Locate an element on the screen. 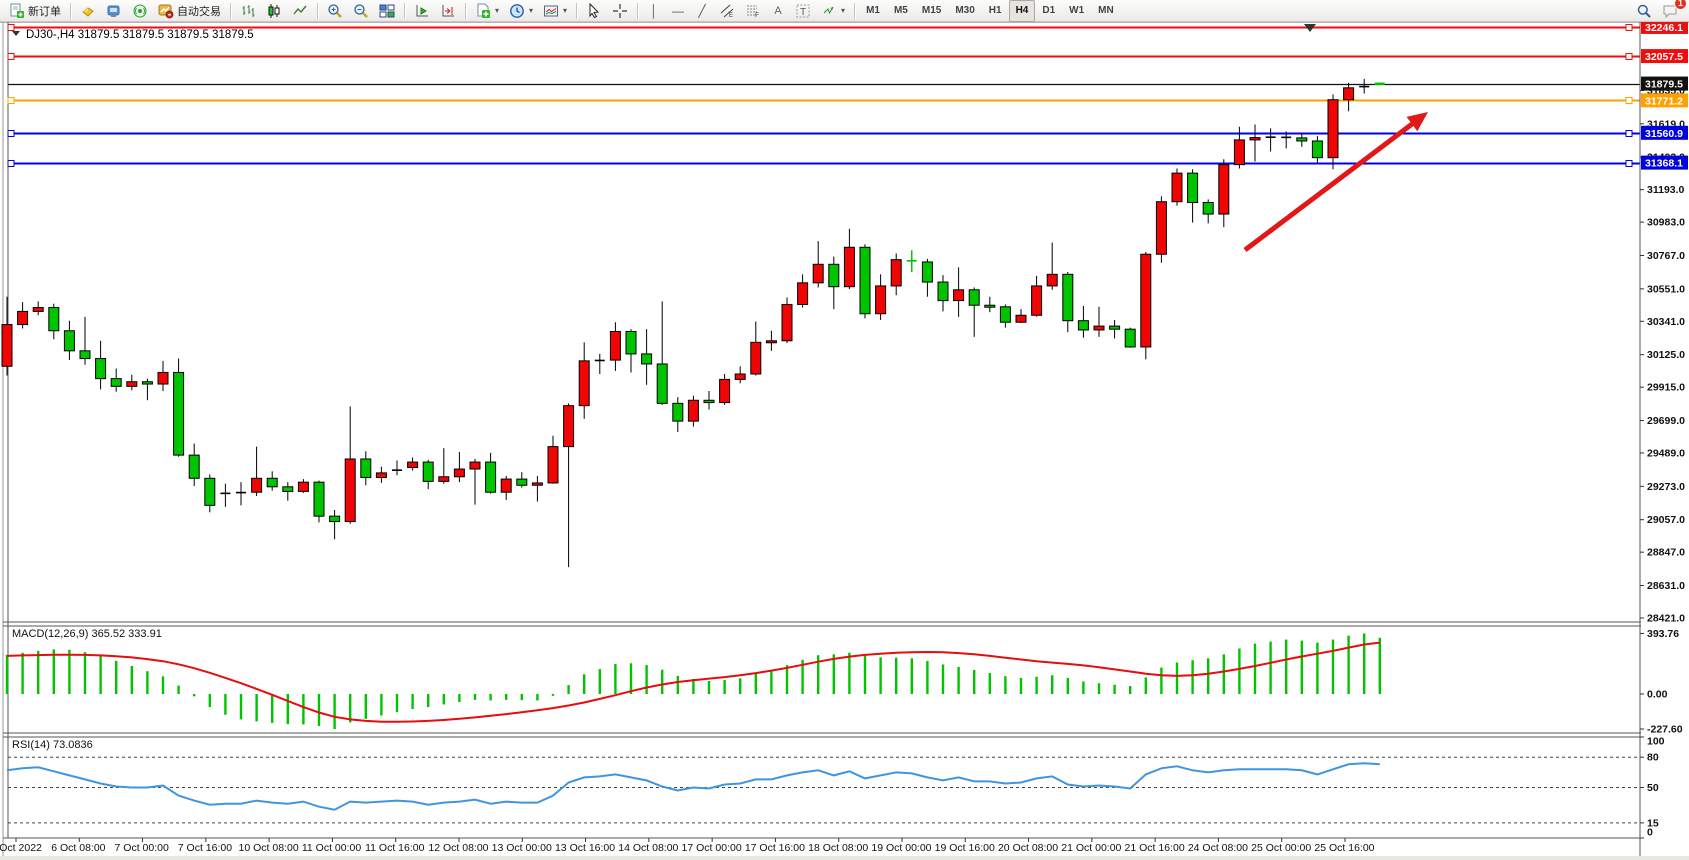  bar-chart-mode-button is located at coordinates (248, 11).